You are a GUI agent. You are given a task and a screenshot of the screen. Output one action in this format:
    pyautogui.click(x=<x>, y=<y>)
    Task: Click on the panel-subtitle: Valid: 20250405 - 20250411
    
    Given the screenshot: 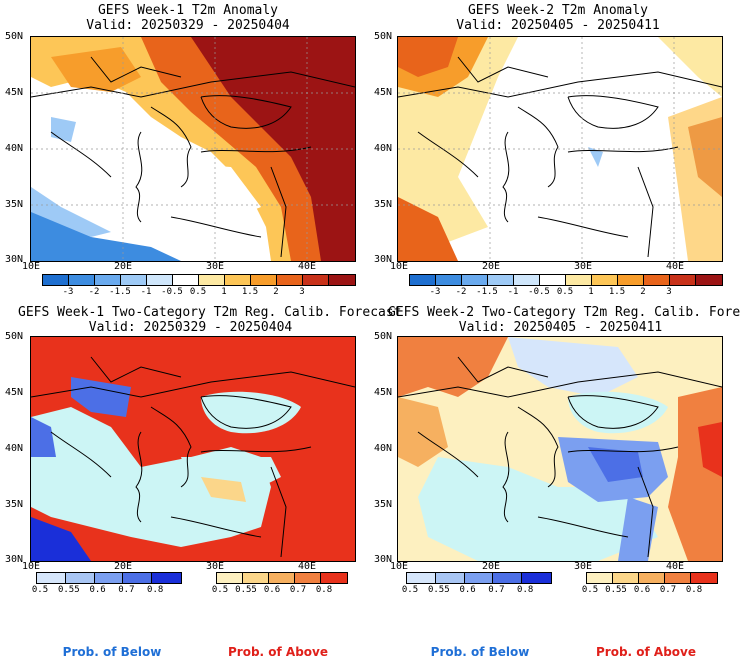 What is the action you would take?
    pyautogui.click(x=560, y=327)
    